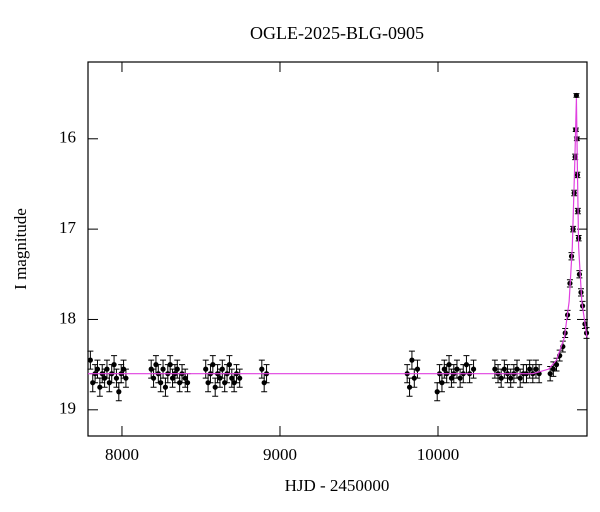 The image size is (600, 512). I want to click on chart-title: OGLE-2025-BLG-0905, so click(337, 33).